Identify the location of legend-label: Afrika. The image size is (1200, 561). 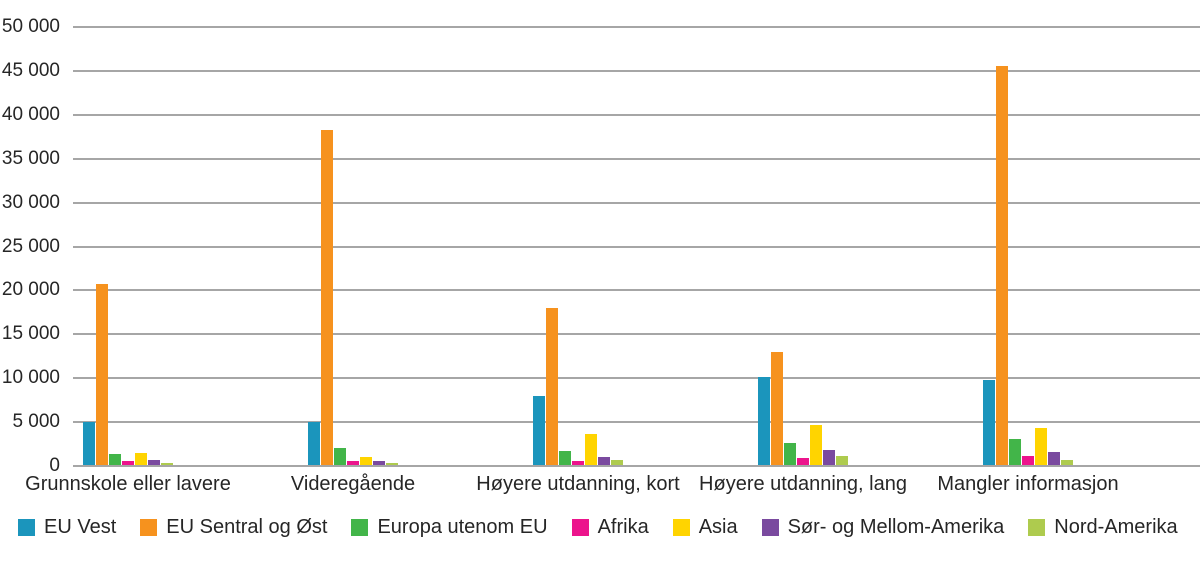
(623, 527).